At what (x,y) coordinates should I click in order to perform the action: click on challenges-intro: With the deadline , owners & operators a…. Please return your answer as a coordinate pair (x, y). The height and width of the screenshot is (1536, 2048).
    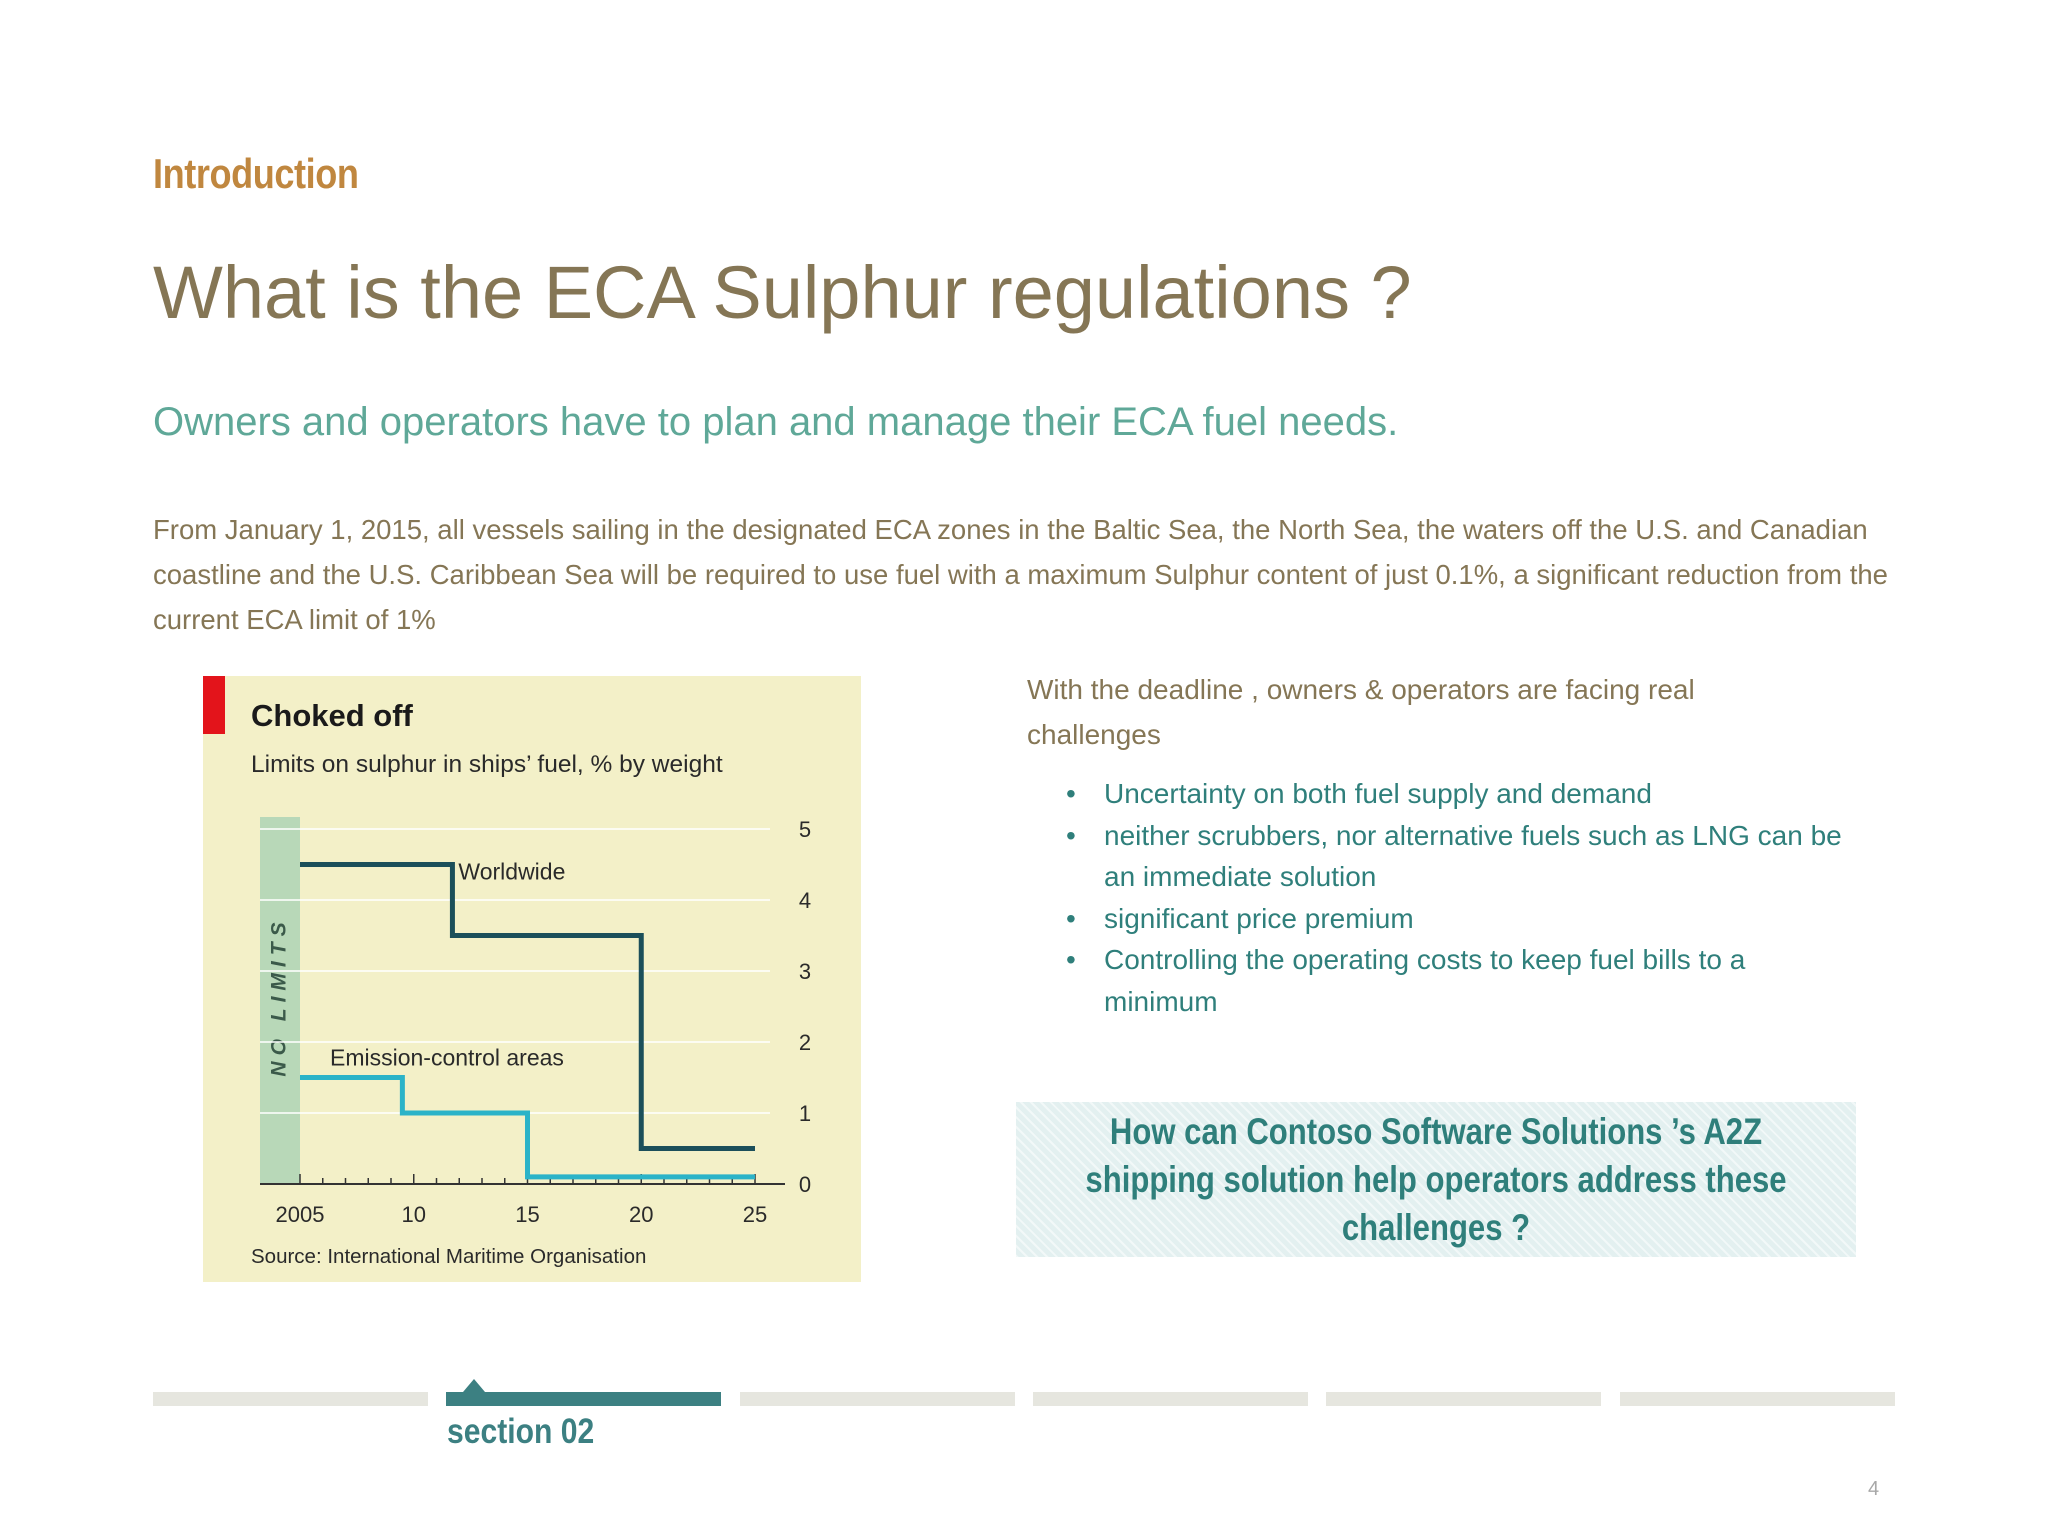
    Looking at the image, I should click on (1361, 712).